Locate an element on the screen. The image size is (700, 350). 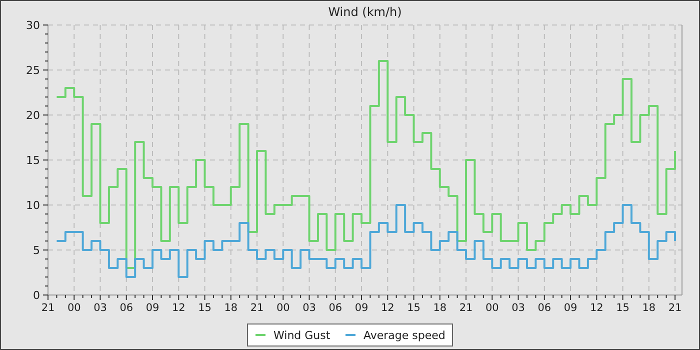
chart-title: Wind (km/h) is located at coordinates (365, 12).